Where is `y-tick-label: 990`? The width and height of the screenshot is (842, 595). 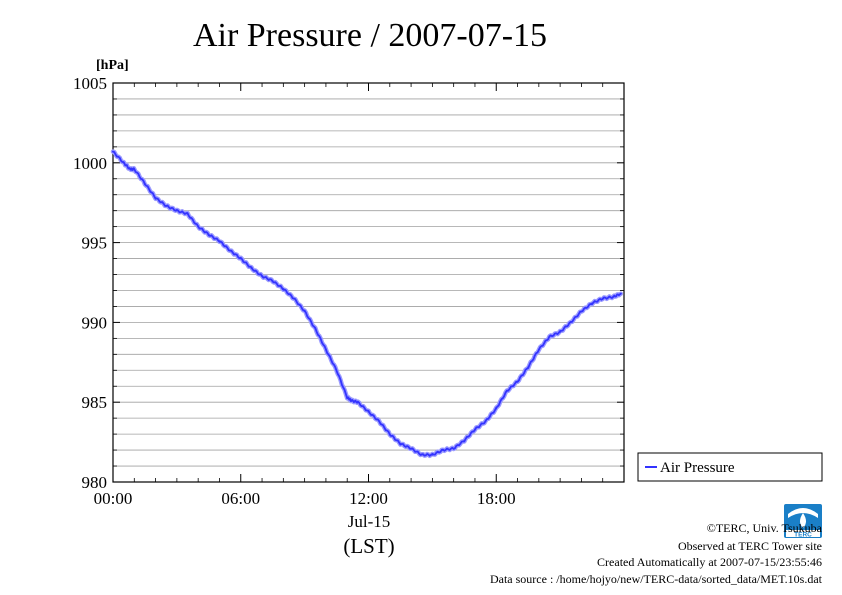 y-tick-label: 990 is located at coordinates (95, 322).